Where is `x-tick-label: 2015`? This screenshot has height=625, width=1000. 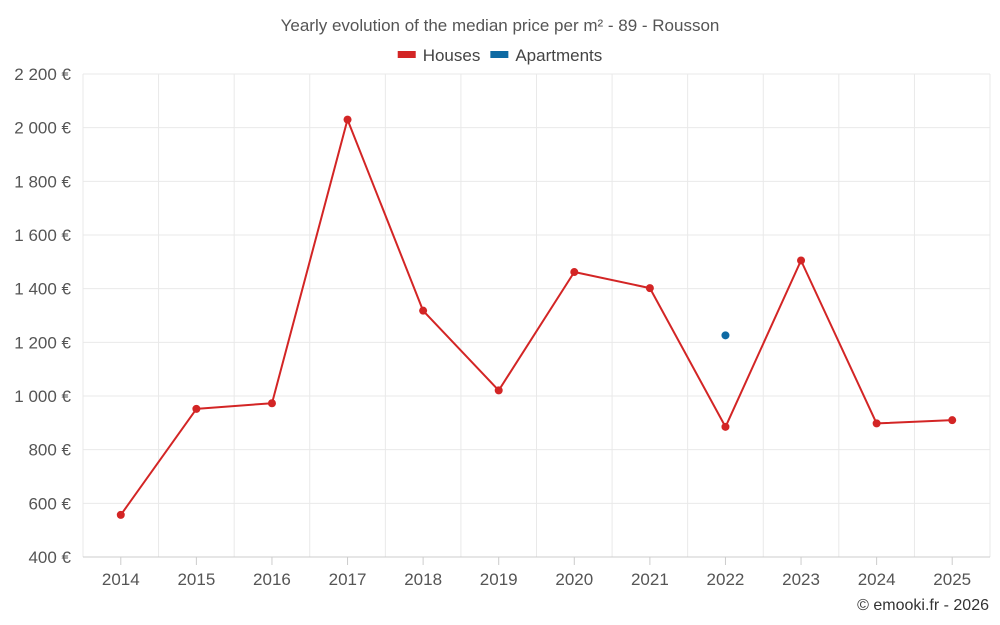
x-tick-label: 2015 is located at coordinates (196, 579).